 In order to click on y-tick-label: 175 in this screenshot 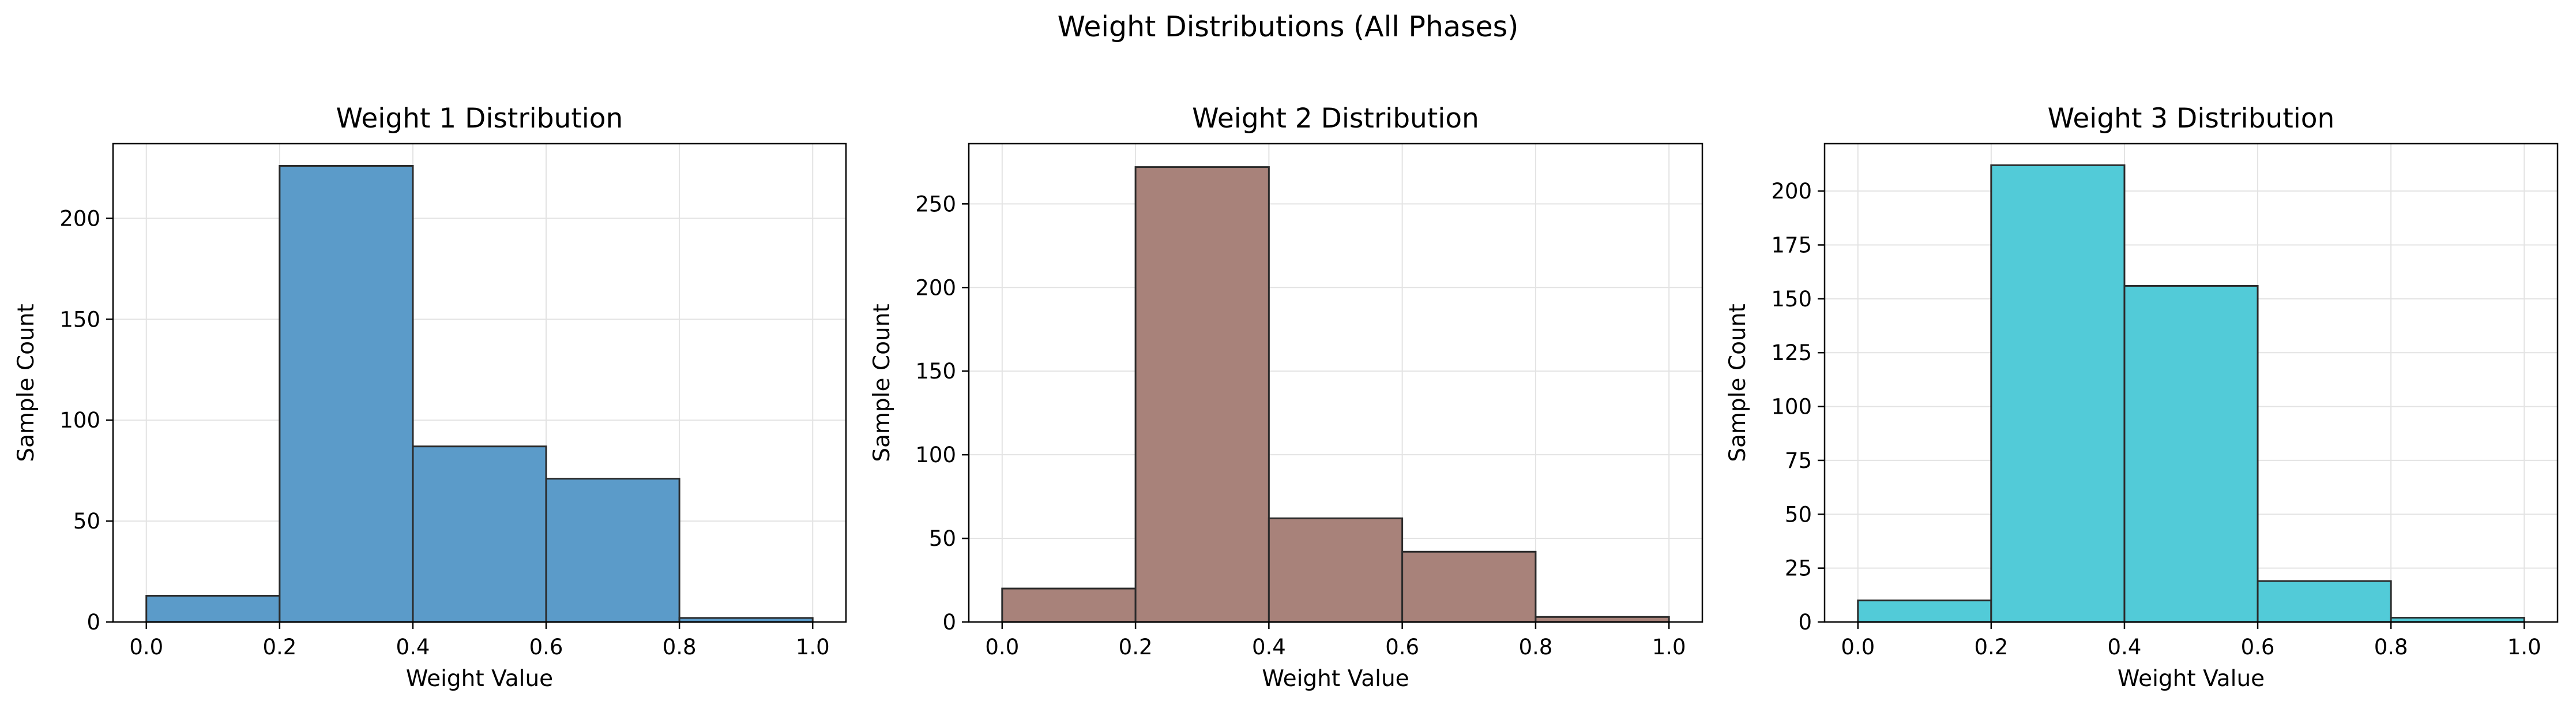, I will do `click(1791, 245)`.